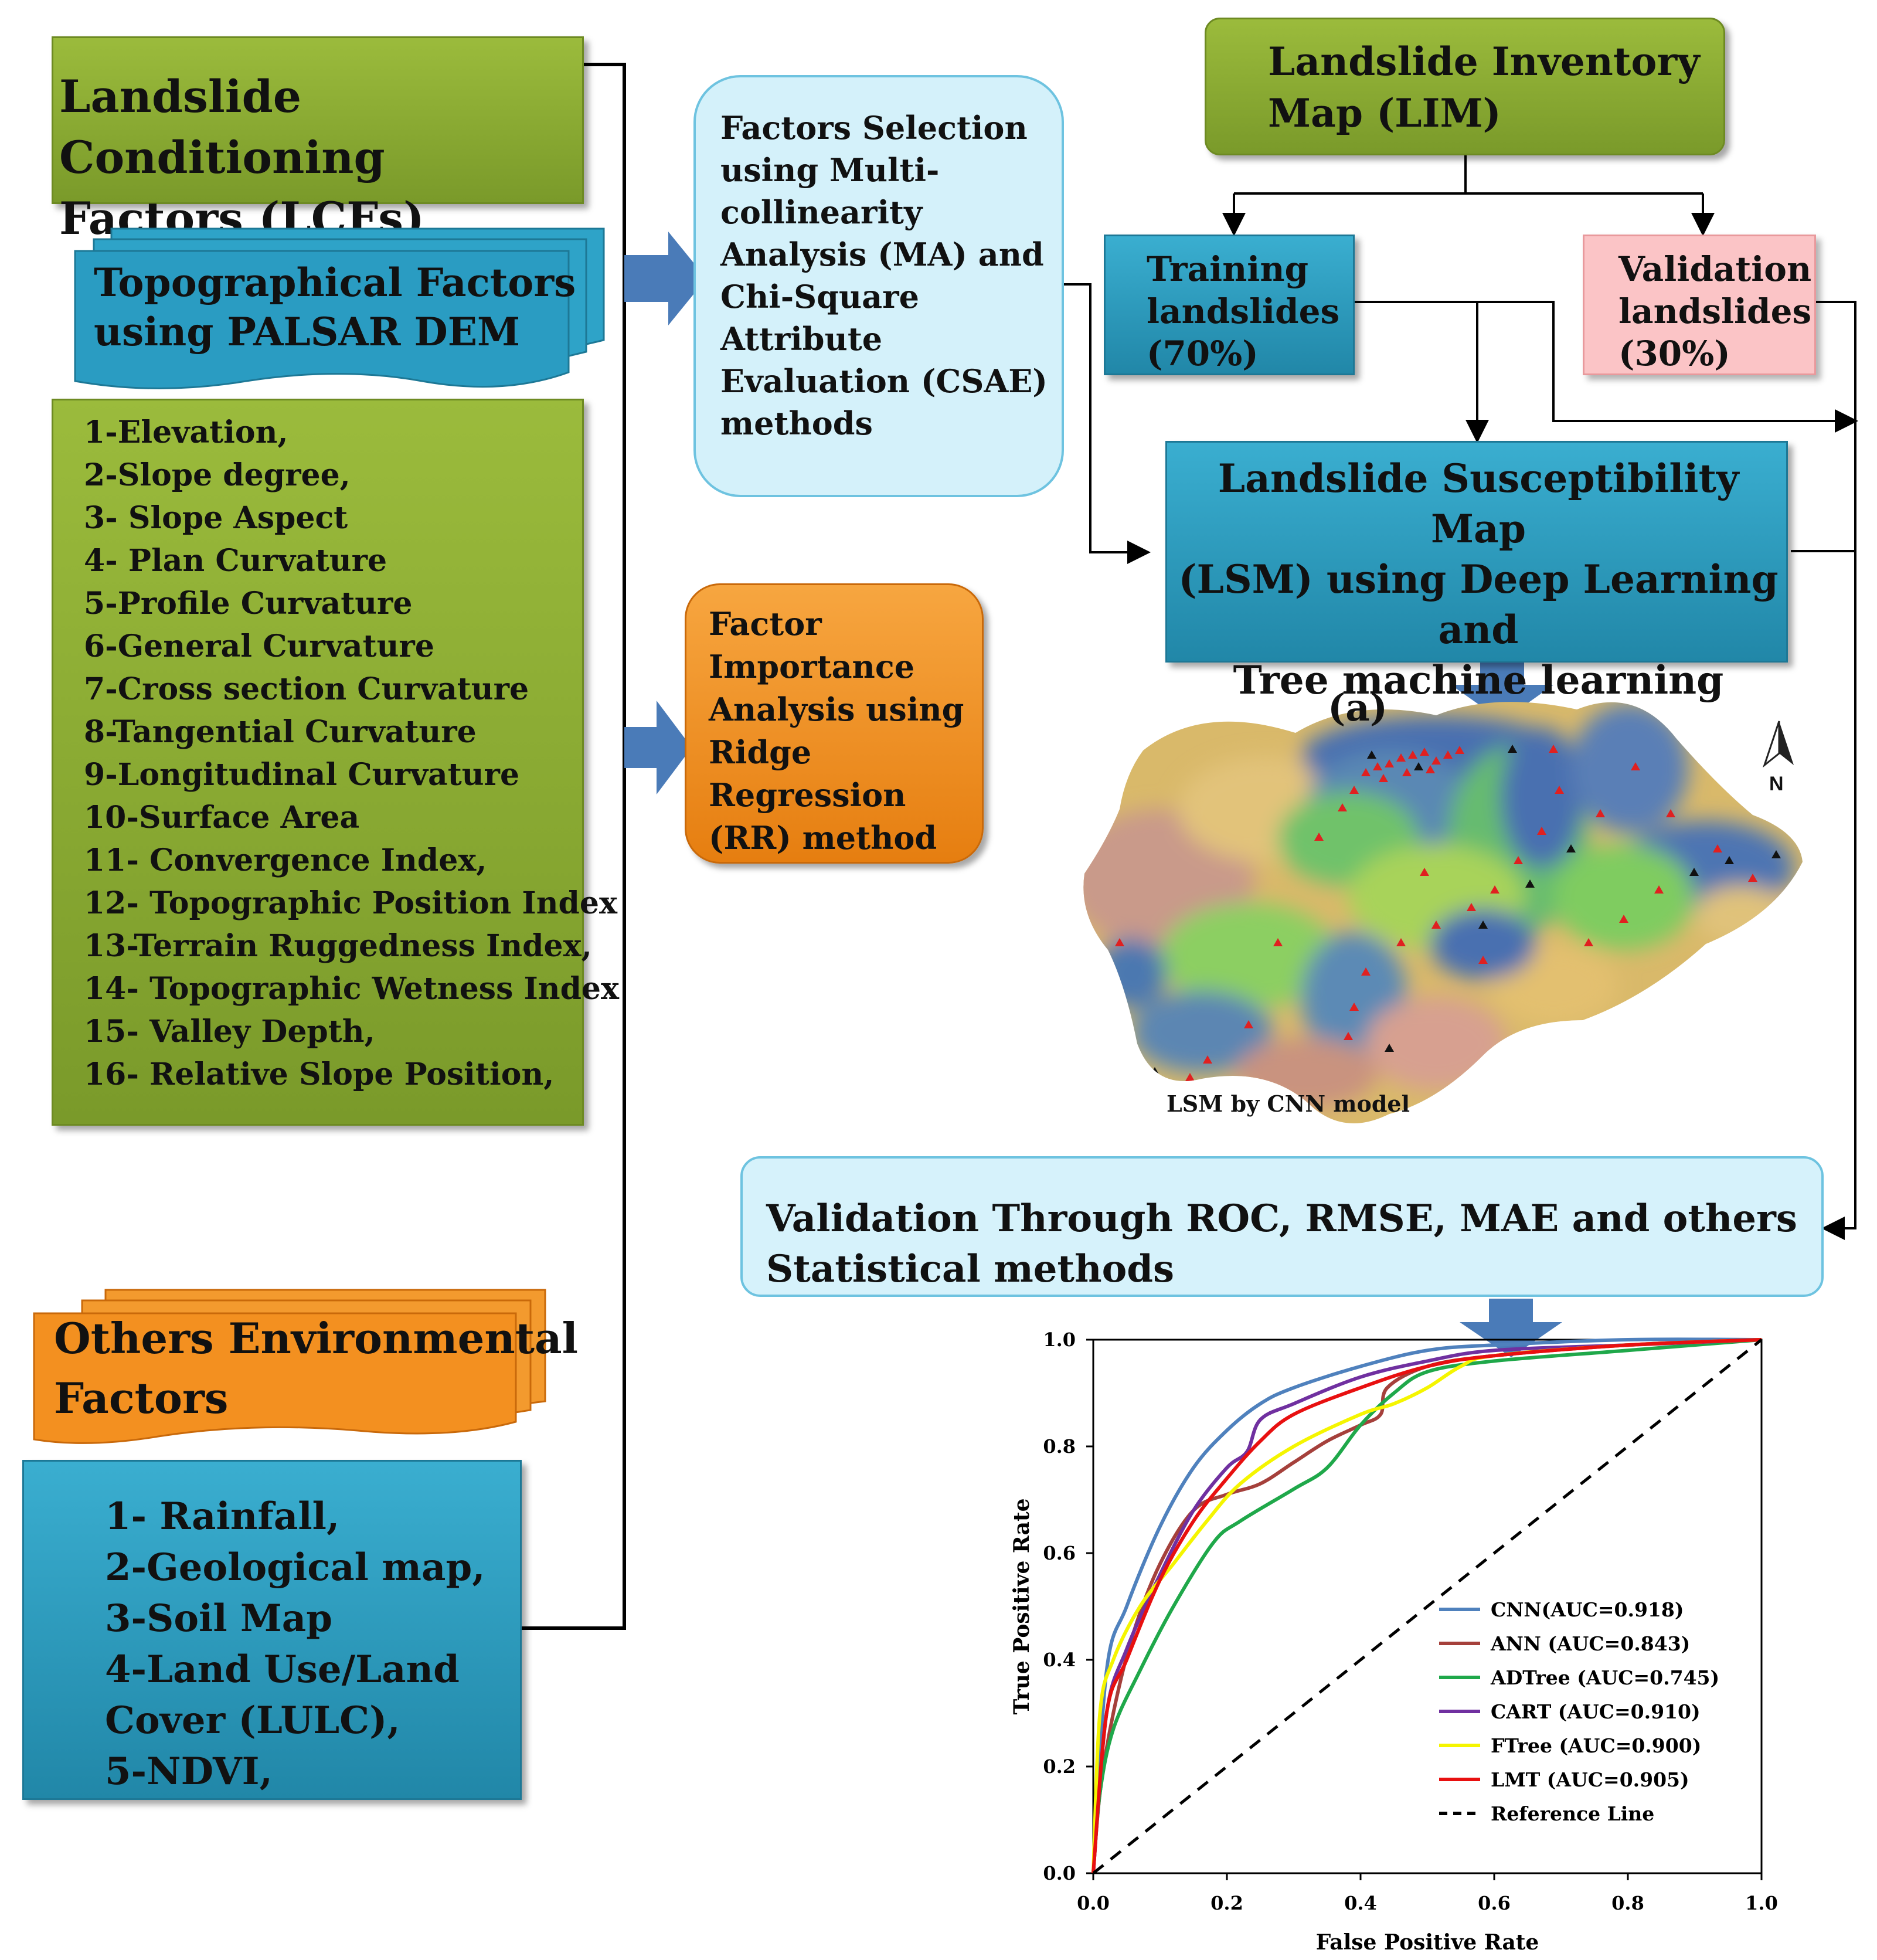  Describe the element at coordinates (1715, 311) in the screenshot. I see `validation-landslides-text: Validation landslides (30%)` at that location.